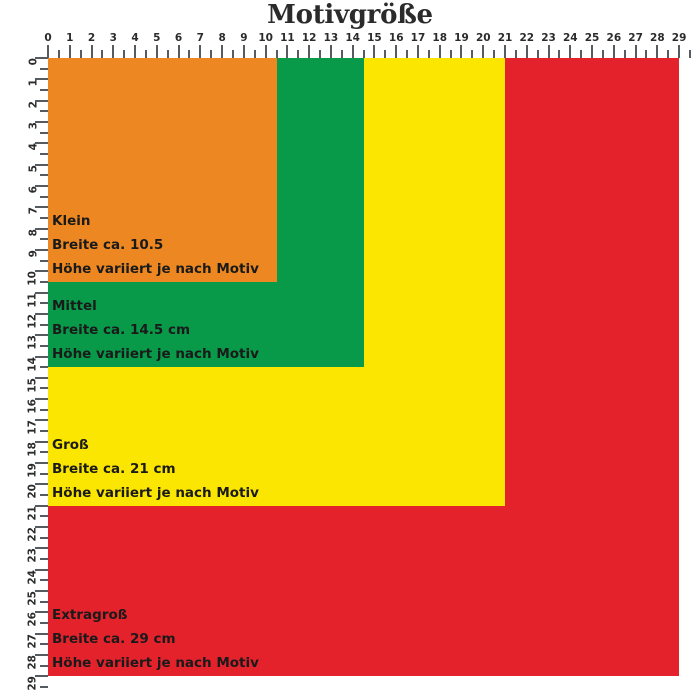 The height and width of the screenshot is (700, 700). Describe the element at coordinates (135, 38) in the screenshot. I see `ruler-top-tick-label: 4` at that location.